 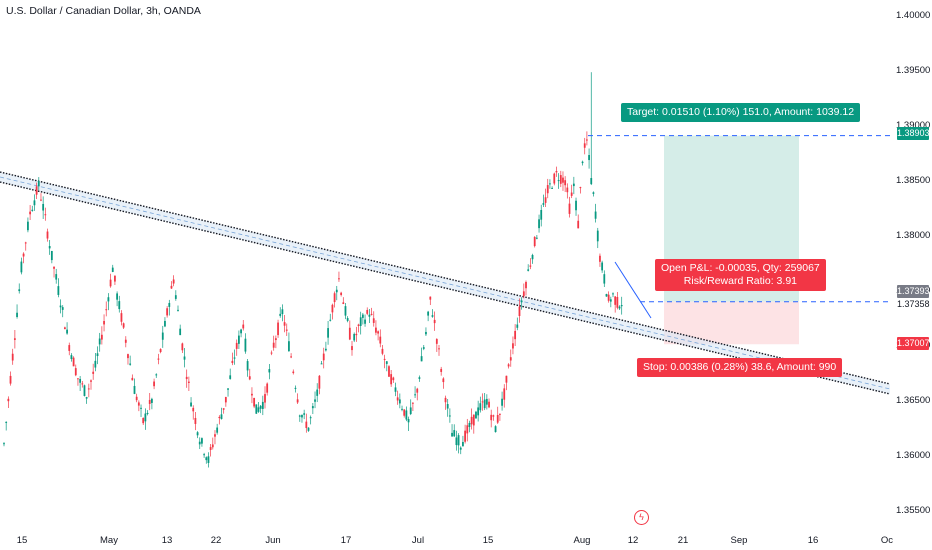 What do you see at coordinates (455, 540) in the screenshot?
I see `x-axis: 15 May 13 22 Jun 17 Jul 15 Aug 12 21 Sep 16 Oc` at bounding box center [455, 540].